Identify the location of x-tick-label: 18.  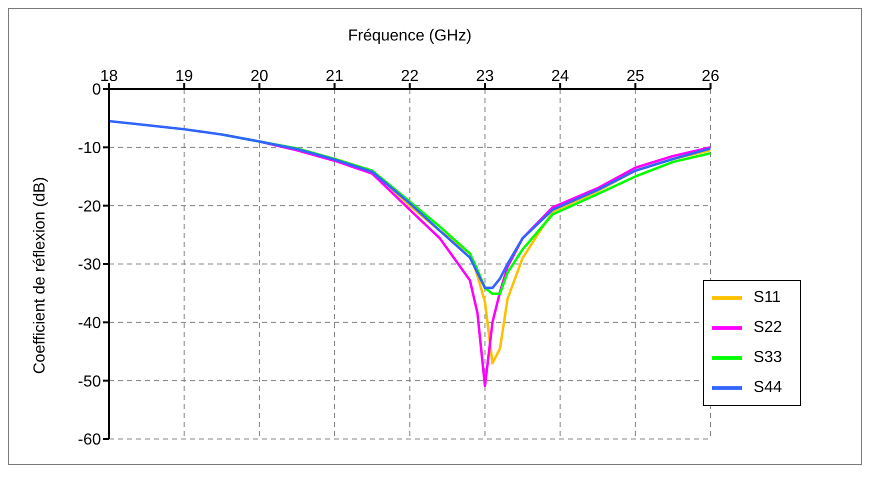
(109, 76).